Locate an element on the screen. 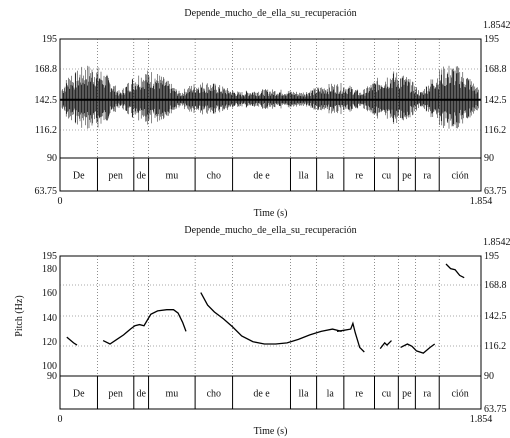 The image size is (510, 438). y-tick-label-left: 180 is located at coordinates (49, 269).